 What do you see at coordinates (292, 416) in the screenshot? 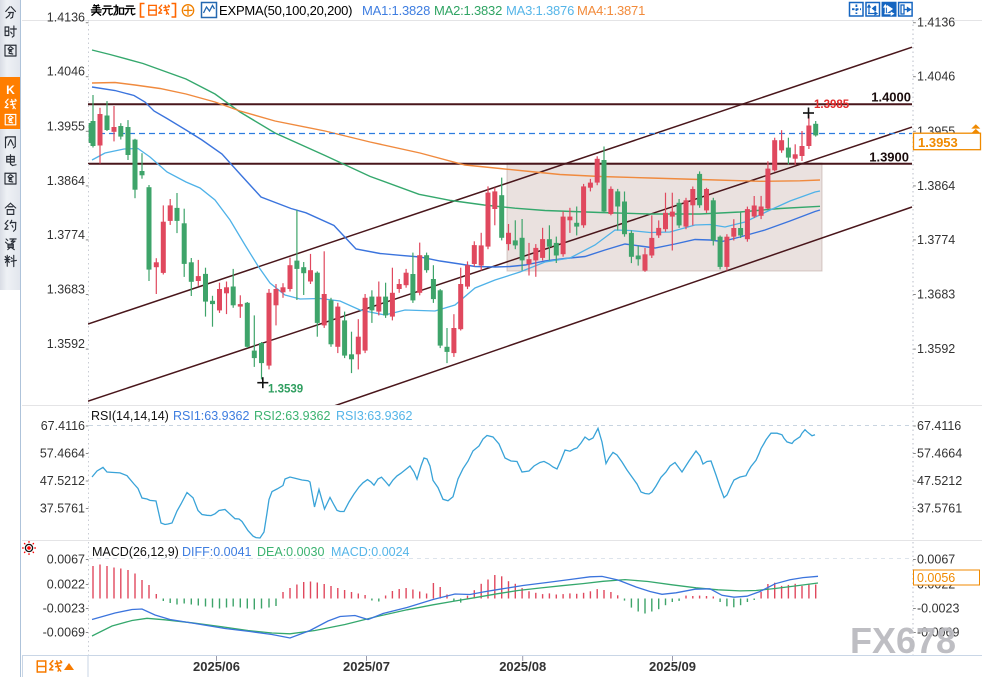
I see `svg-text: RSI2:63.9362` at bounding box center [292, 416].